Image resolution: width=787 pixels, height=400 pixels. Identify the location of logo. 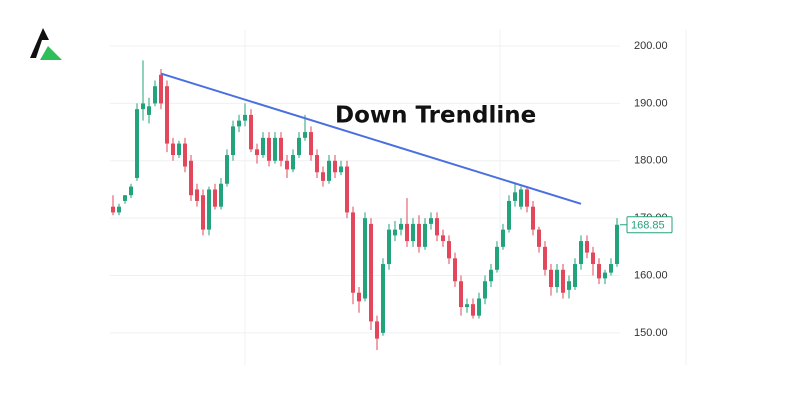
(46, 44).